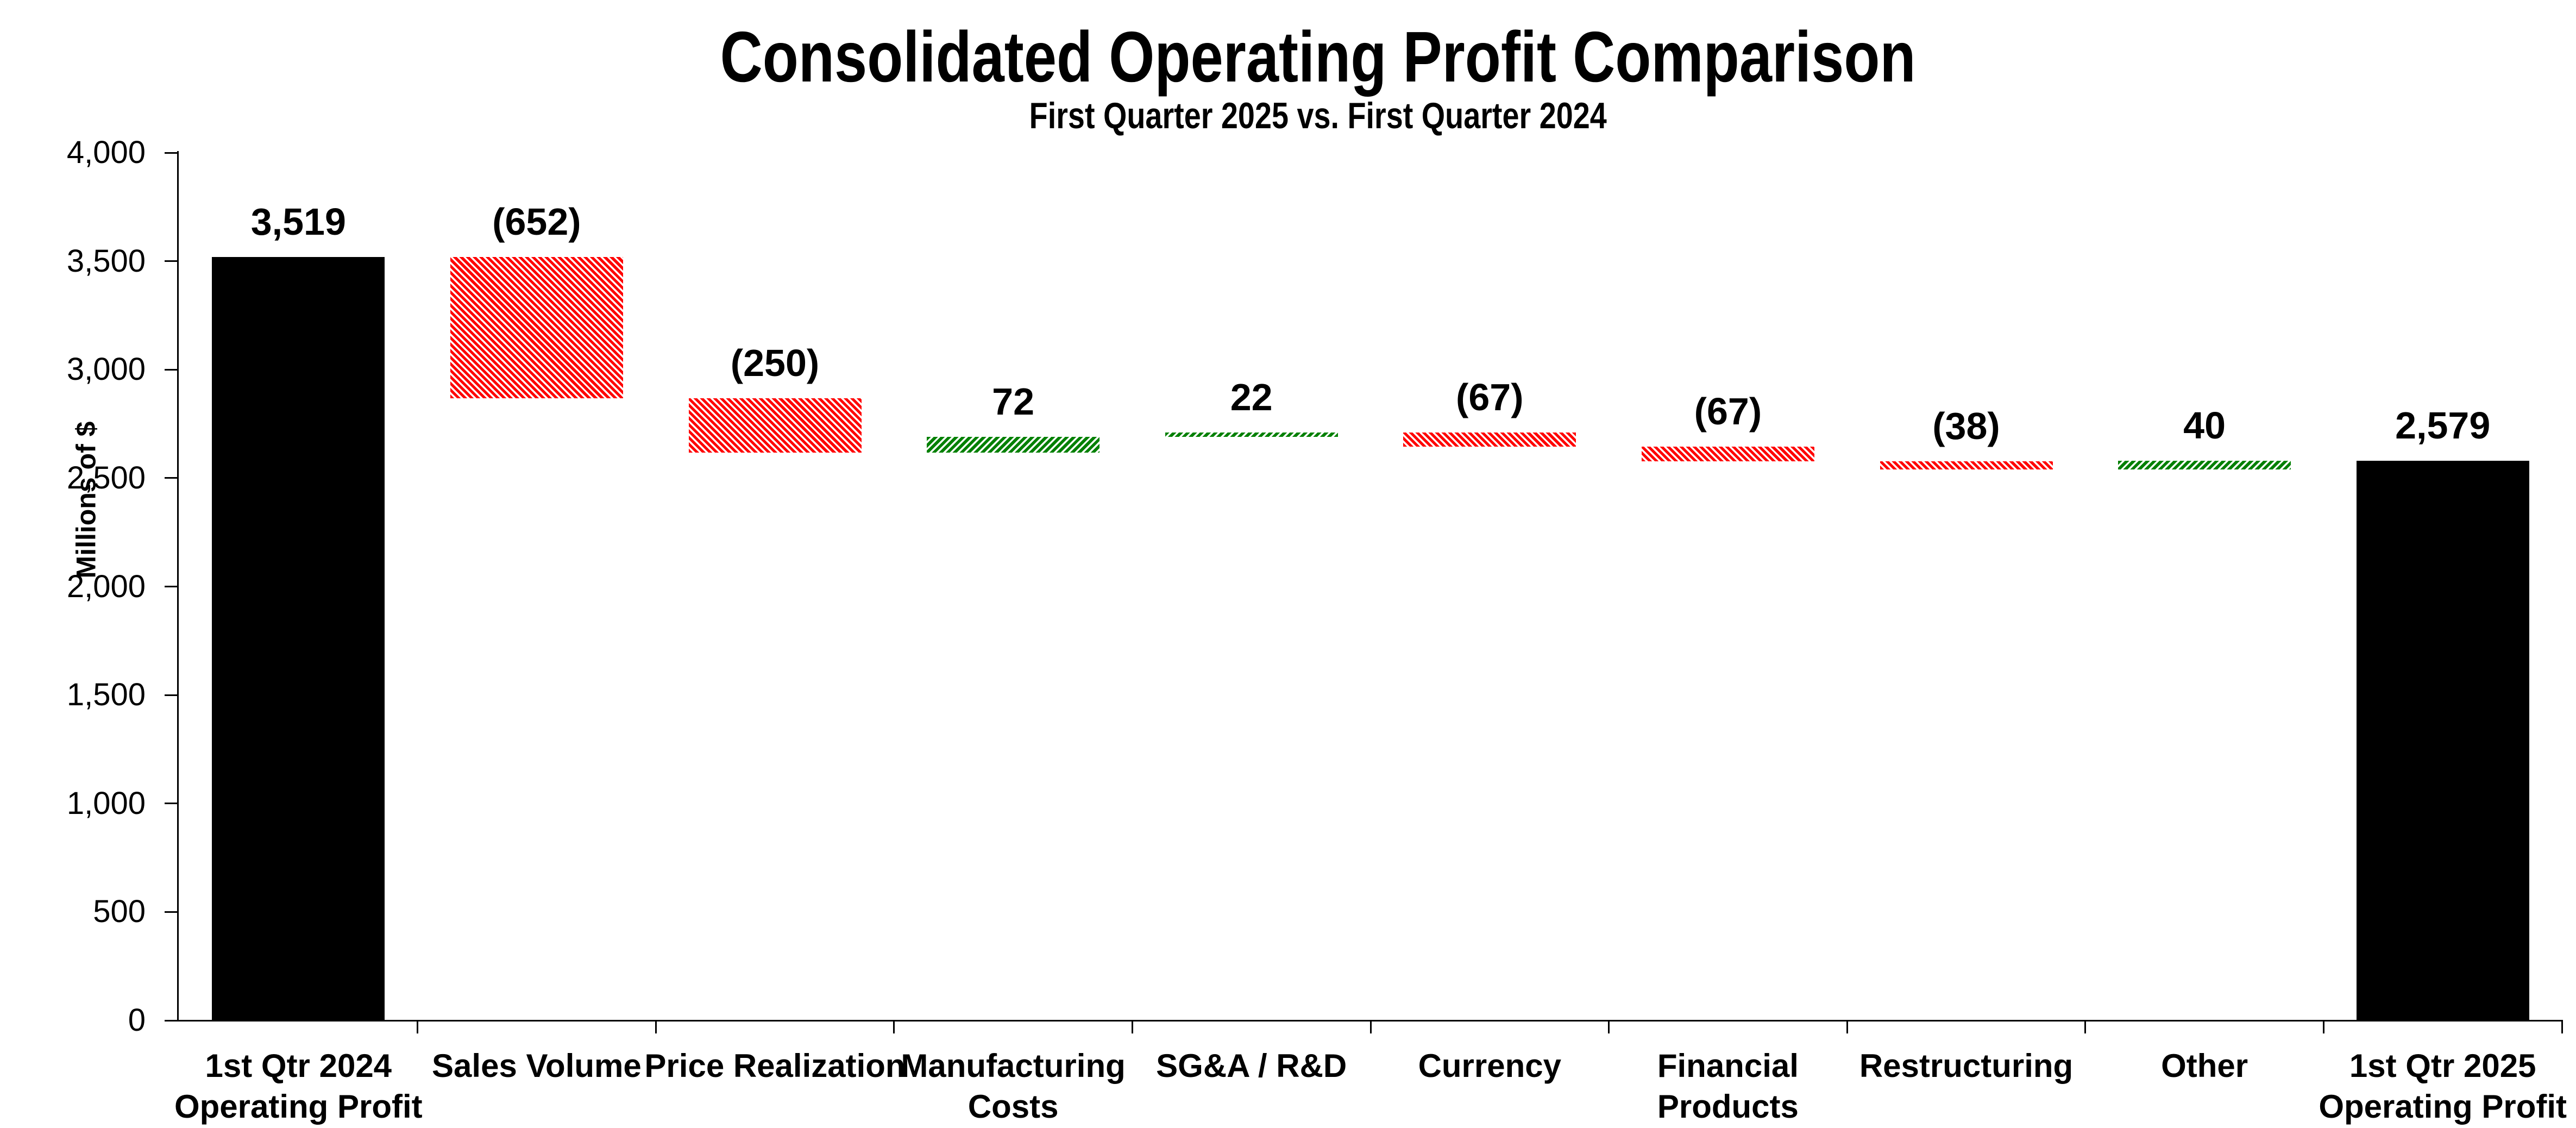  I want to click on category-label-line: SG&A / R&D, so click(1251, 1066).